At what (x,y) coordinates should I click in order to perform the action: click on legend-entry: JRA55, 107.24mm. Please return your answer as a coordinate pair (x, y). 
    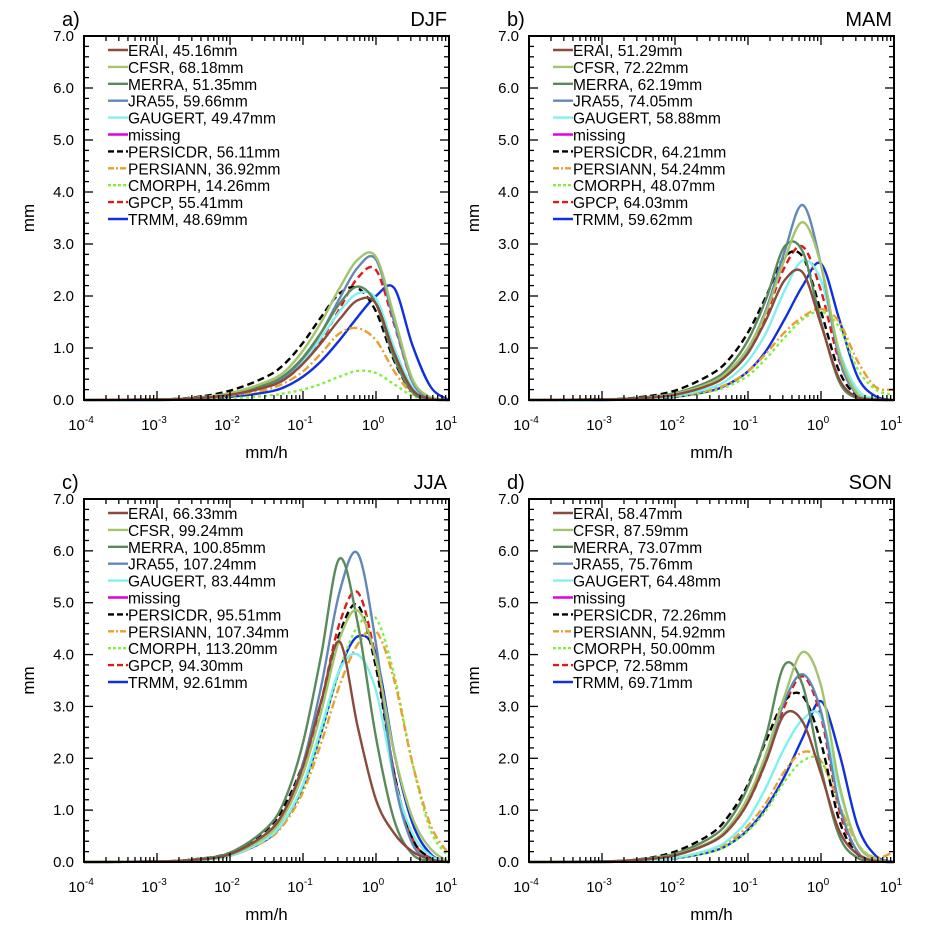
    Looking at the image, I should click on (192, 565).